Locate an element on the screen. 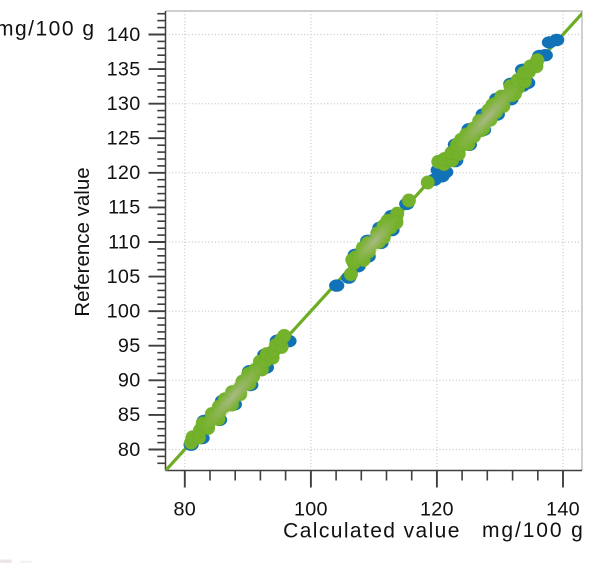 The width and height of the screenshot is (600, 568). svg-text: 110 is located at coordinates (124, 242).